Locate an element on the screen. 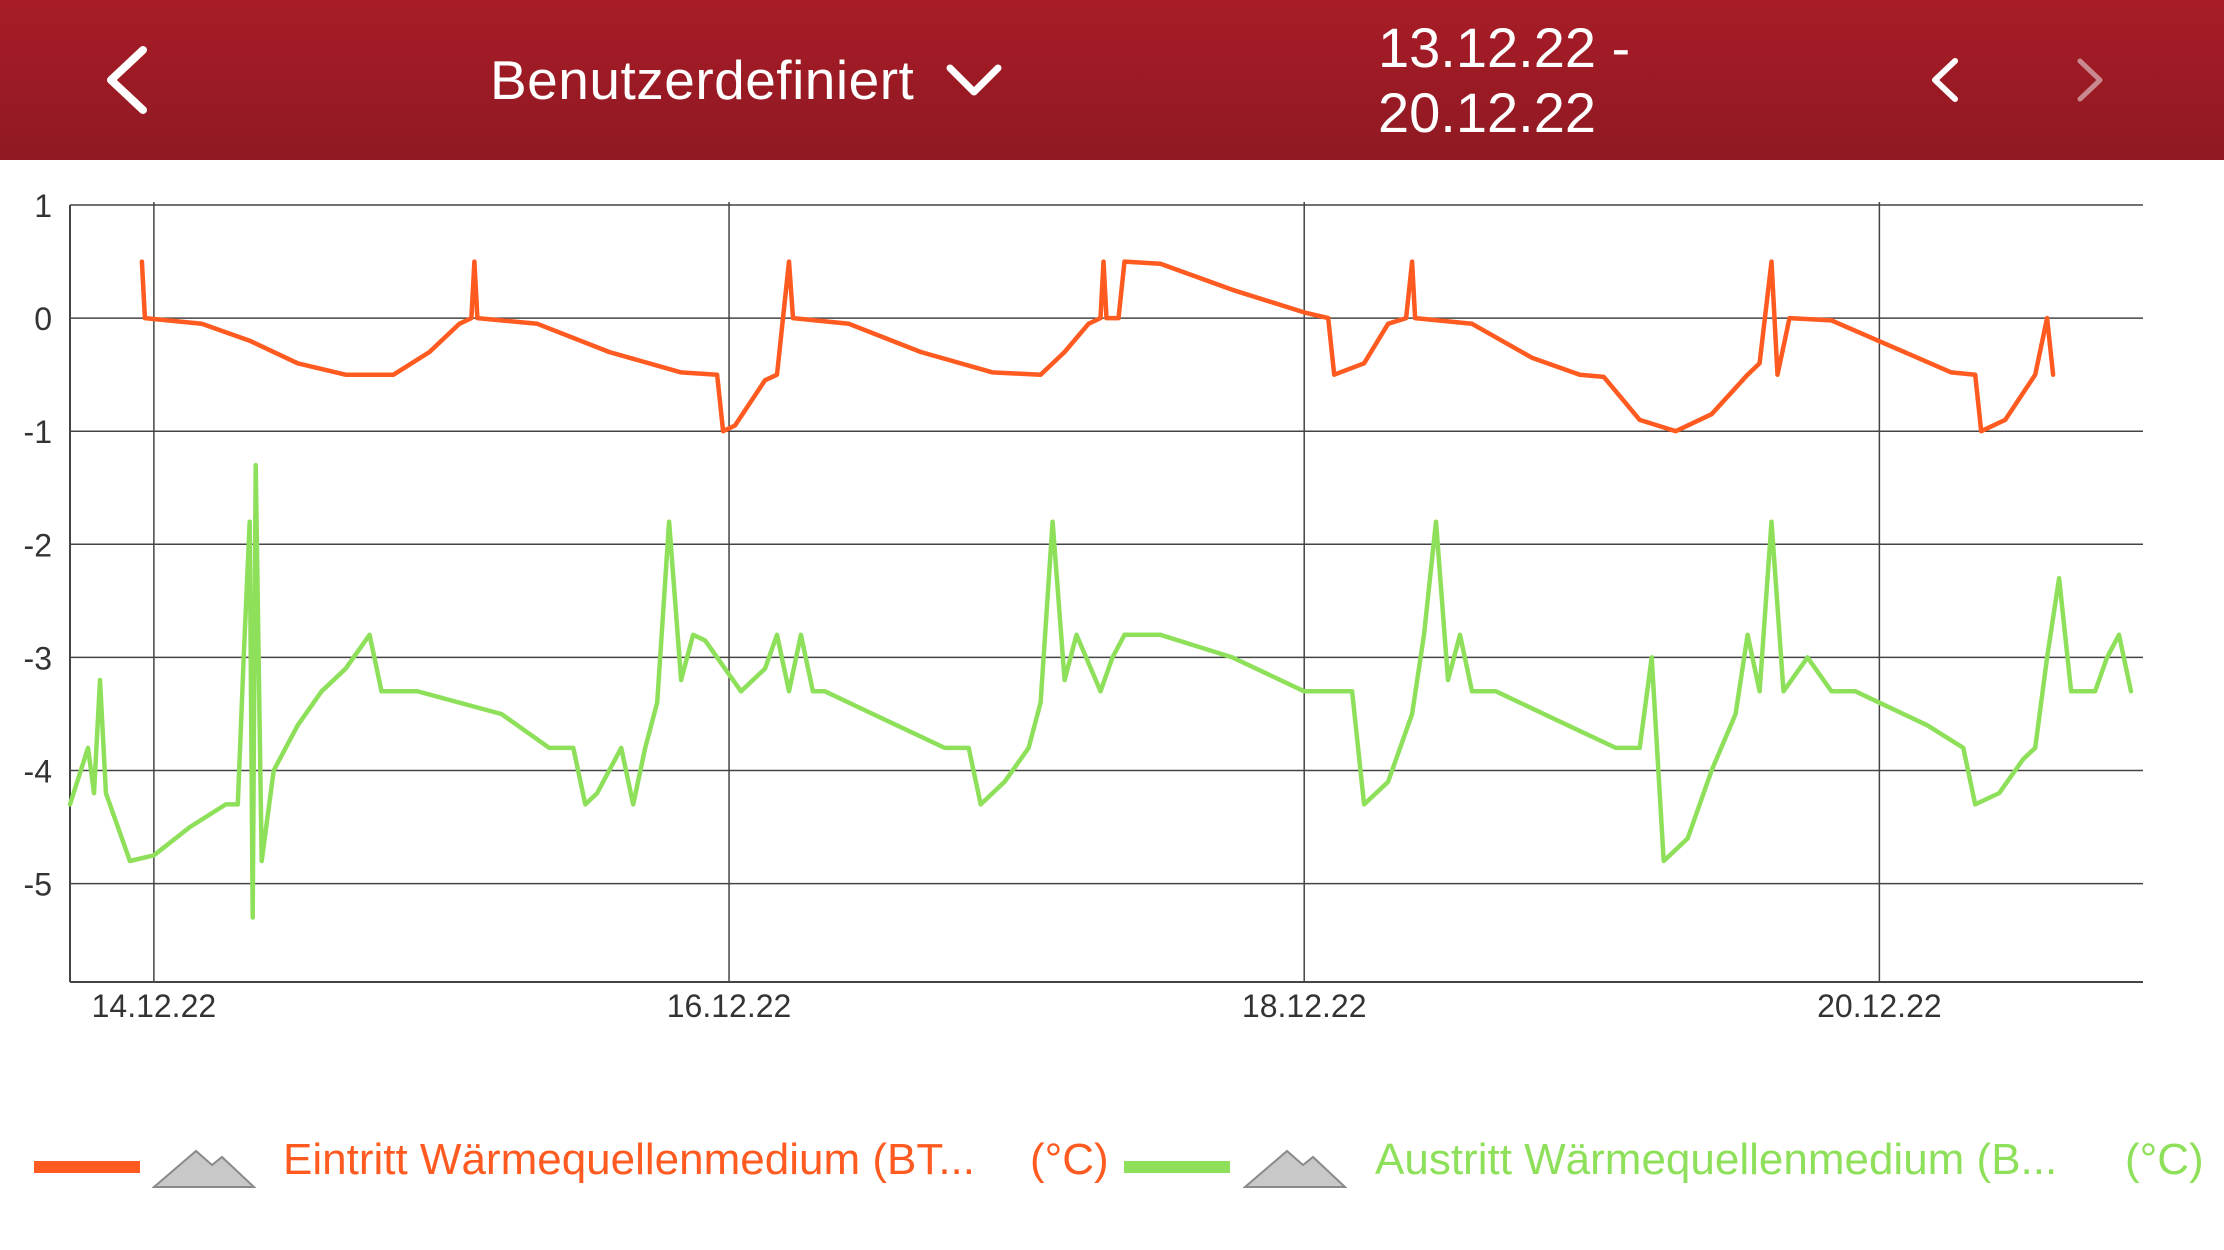 This screenshot has width=2224, height=1250. legend-swatch-inlet is located at coordinates (87, 1167).